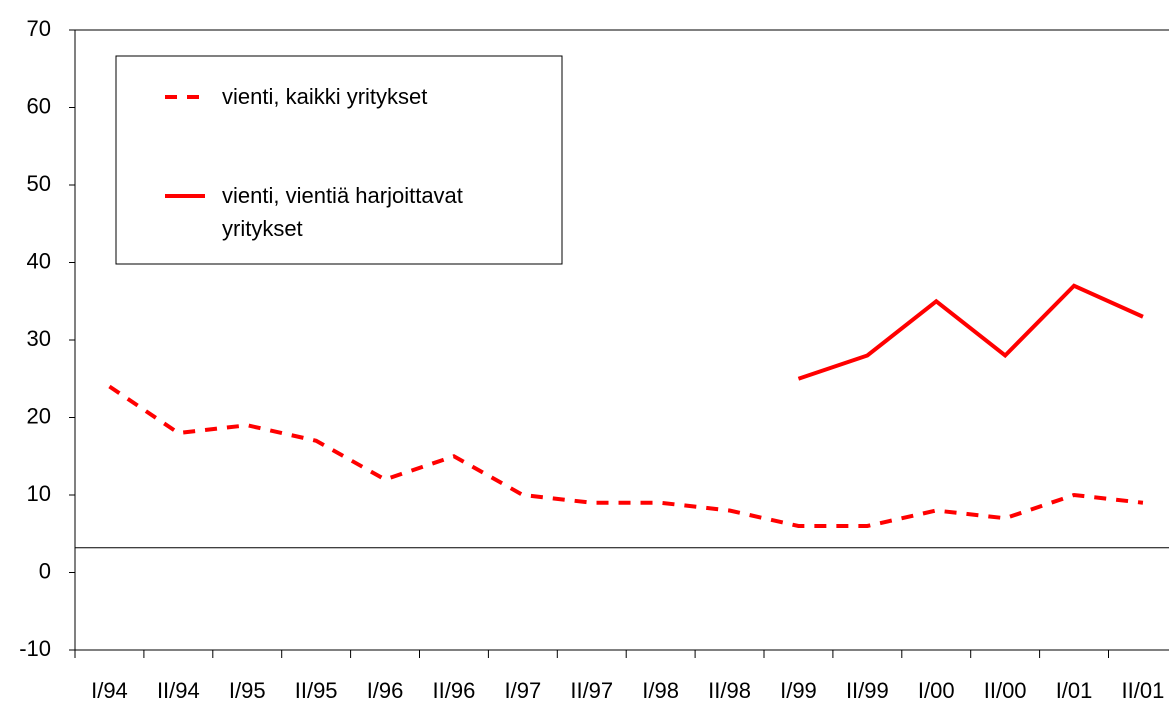  Describe the element at coordinates (39, 415) in the screenshot. I see `y-tick-label: 20` at that location.